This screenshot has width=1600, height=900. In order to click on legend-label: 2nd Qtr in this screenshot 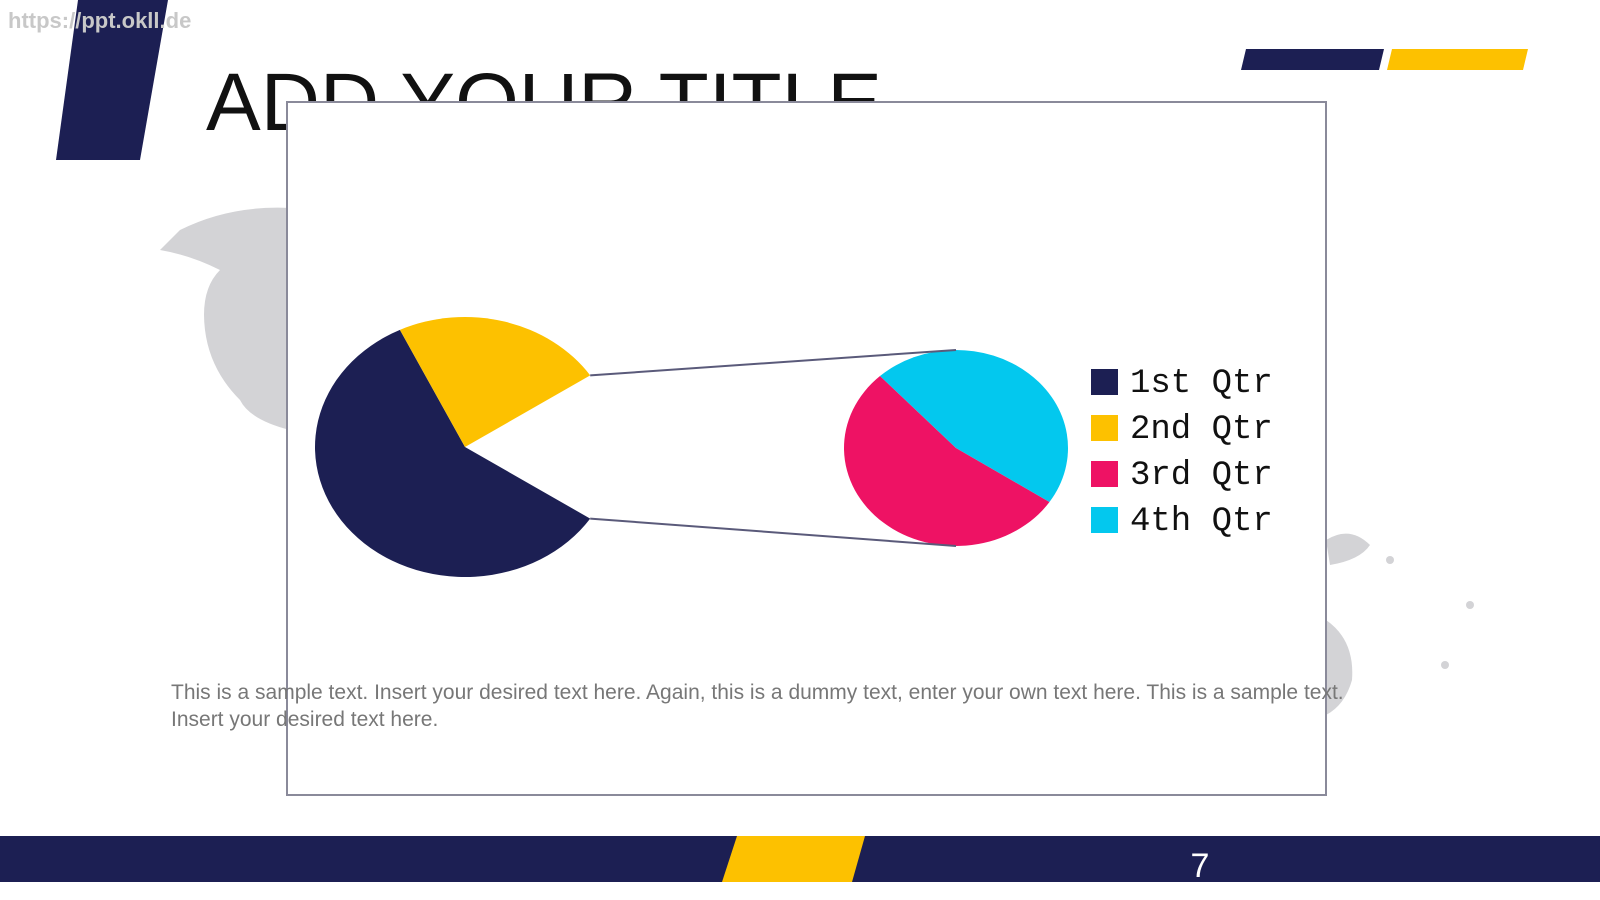, I will do `click(1201, 430)`.